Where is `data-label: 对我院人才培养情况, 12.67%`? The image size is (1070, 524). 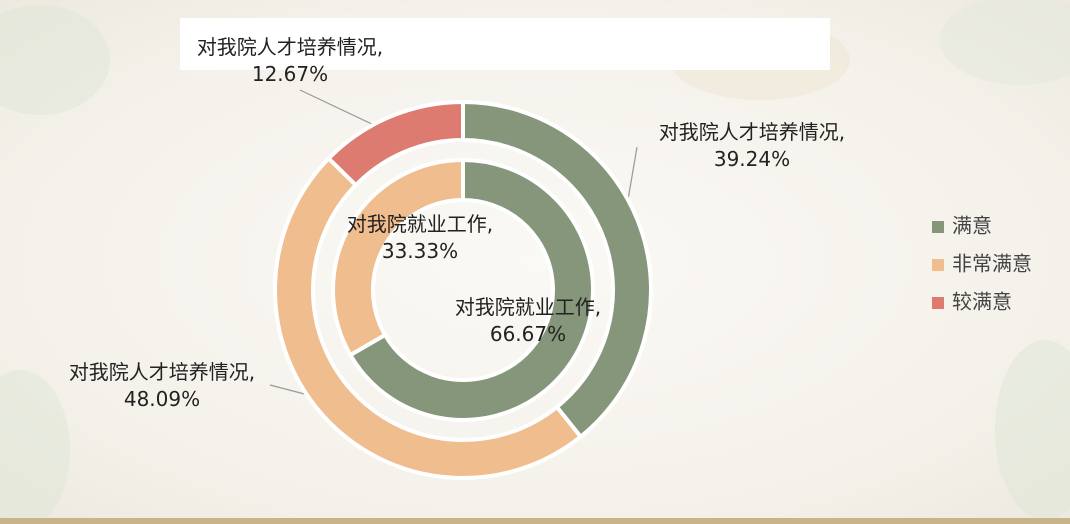
data-label: 对我院人才培养情况, 12.67% is located at coordinates (290, 60).